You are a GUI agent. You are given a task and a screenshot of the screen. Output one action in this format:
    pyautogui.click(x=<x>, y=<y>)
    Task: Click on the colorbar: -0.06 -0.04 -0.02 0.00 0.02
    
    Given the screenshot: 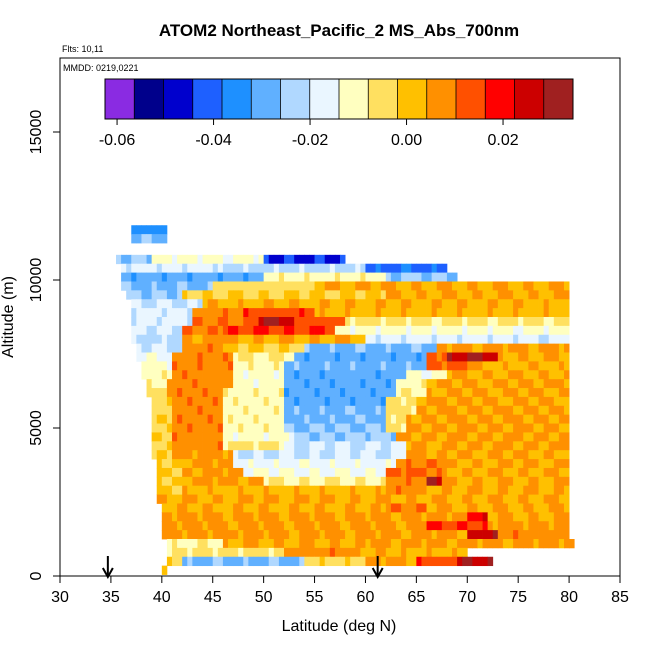 What is the action you would take?
    pyautogui.click(x=336, y=113)
    